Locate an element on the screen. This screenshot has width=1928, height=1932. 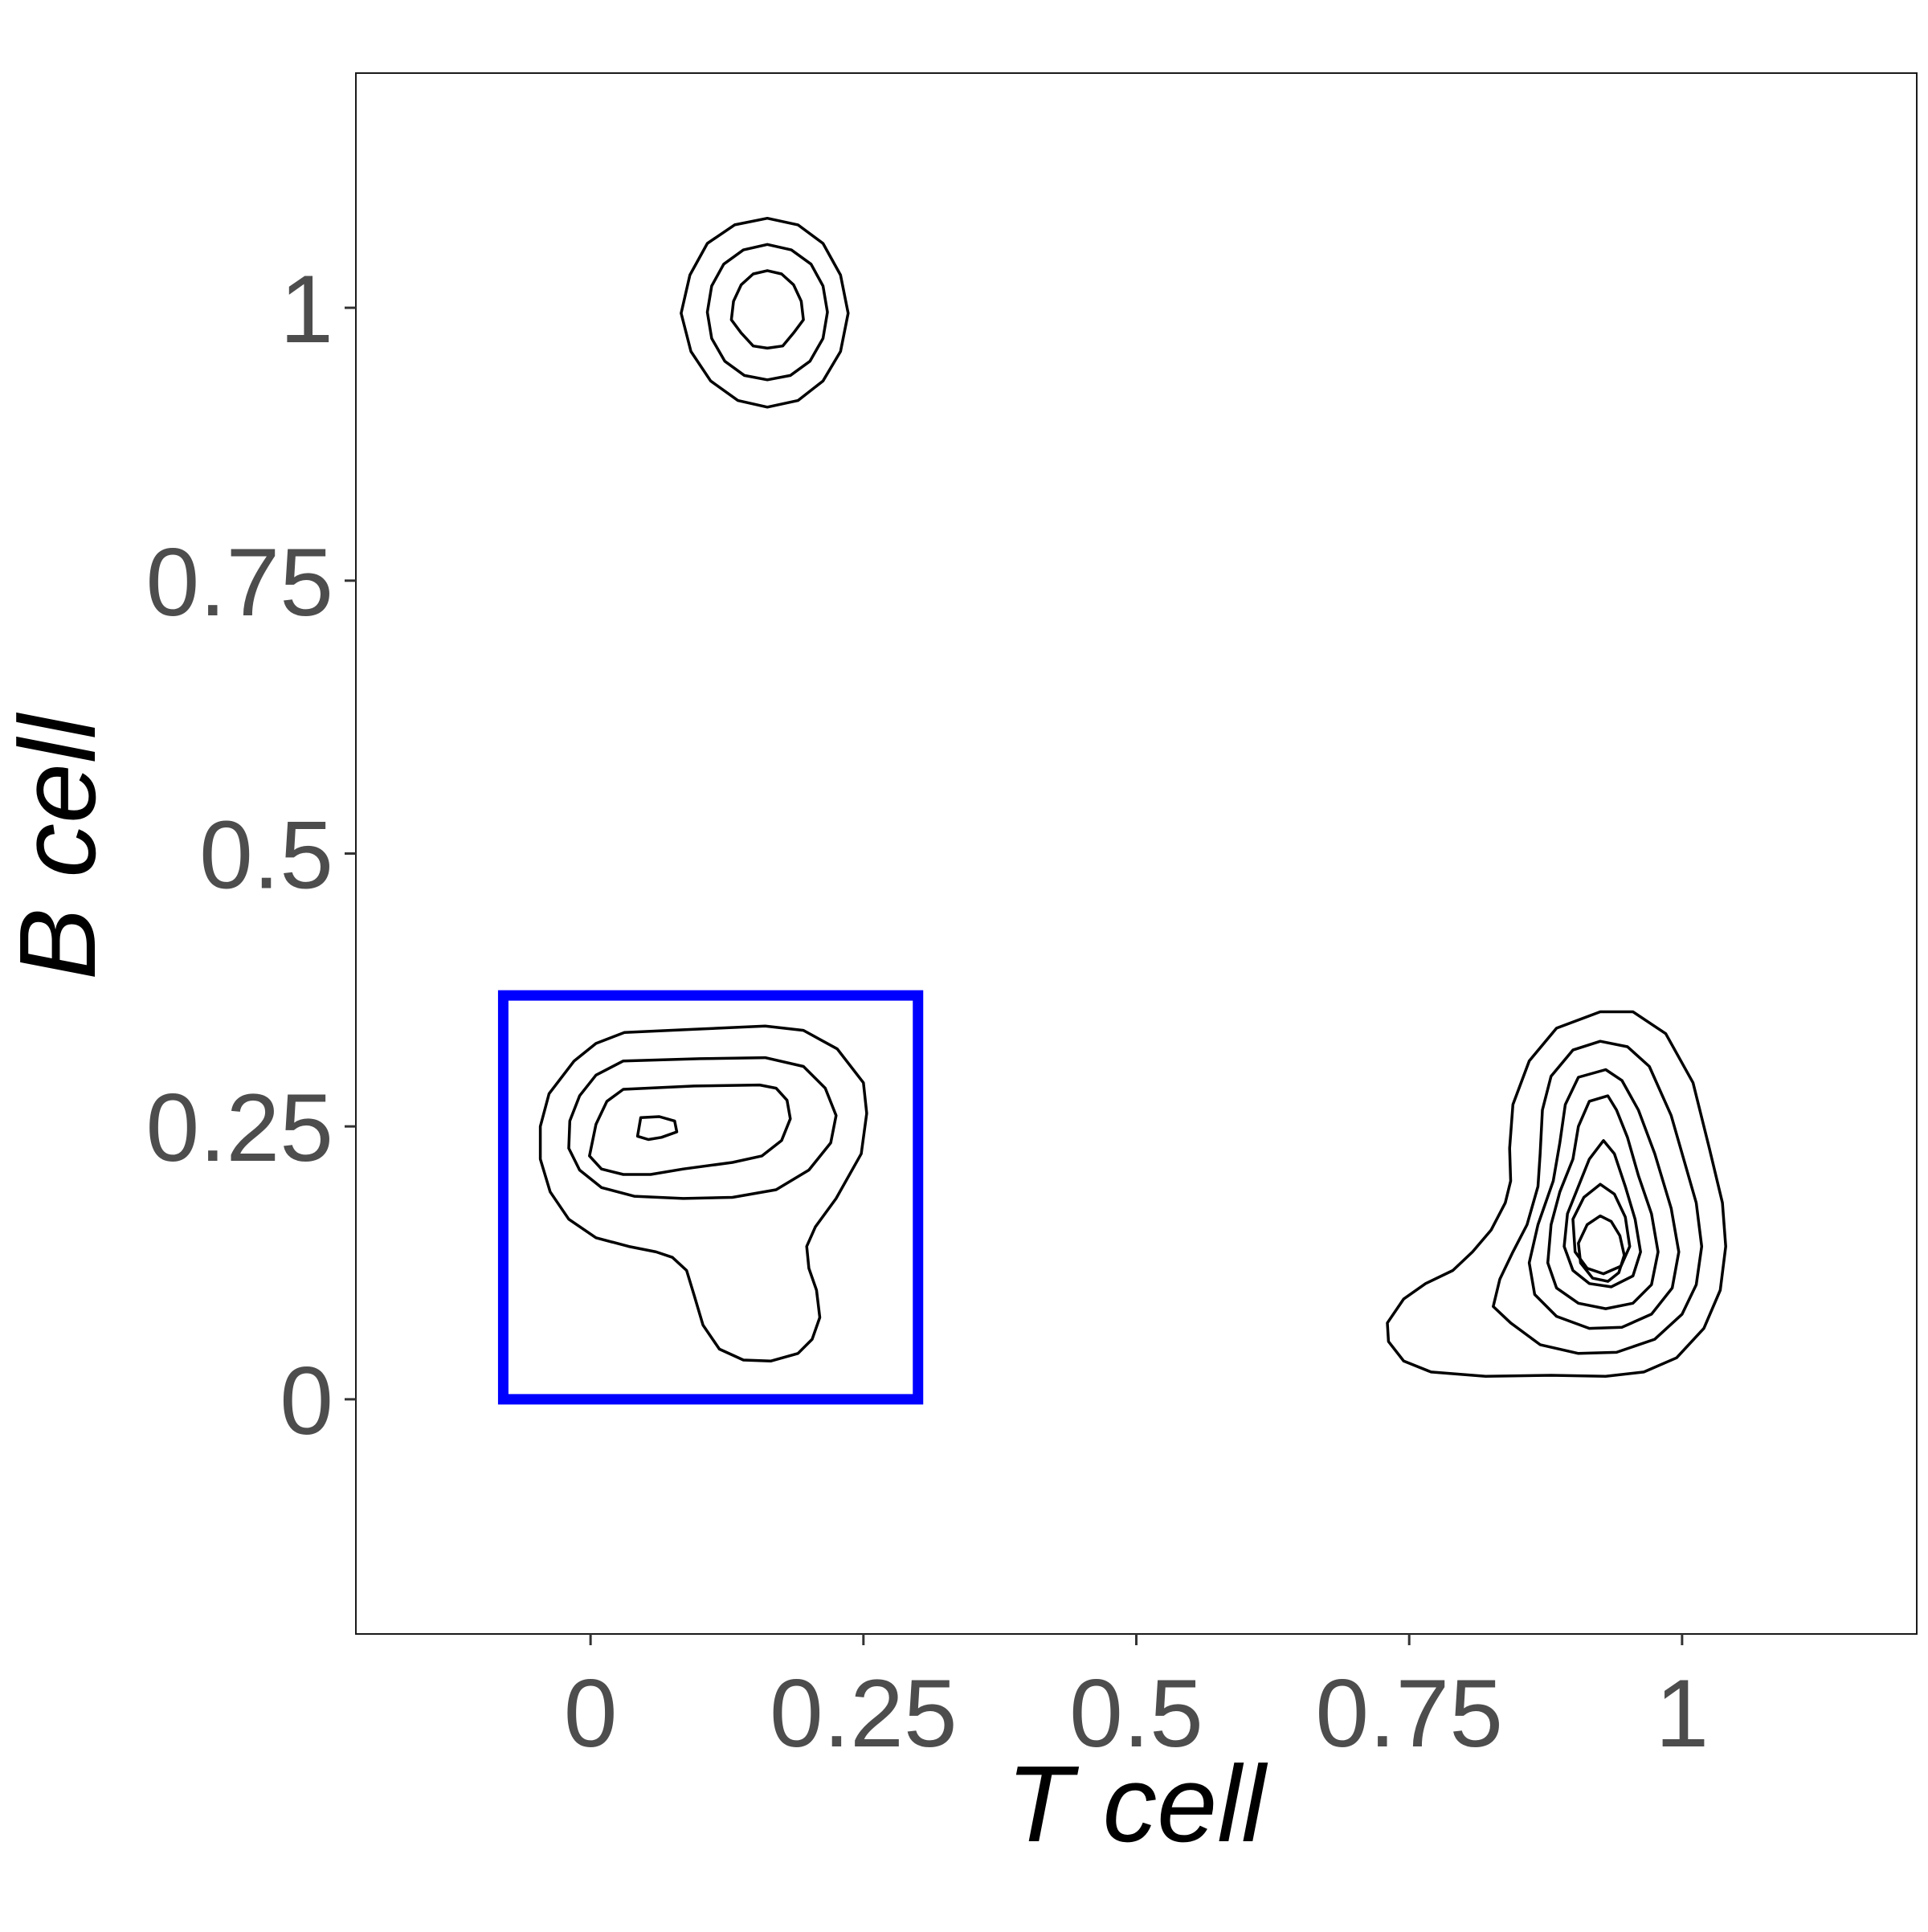
y-tick-label: 1 is located at coordinates (306, 309).